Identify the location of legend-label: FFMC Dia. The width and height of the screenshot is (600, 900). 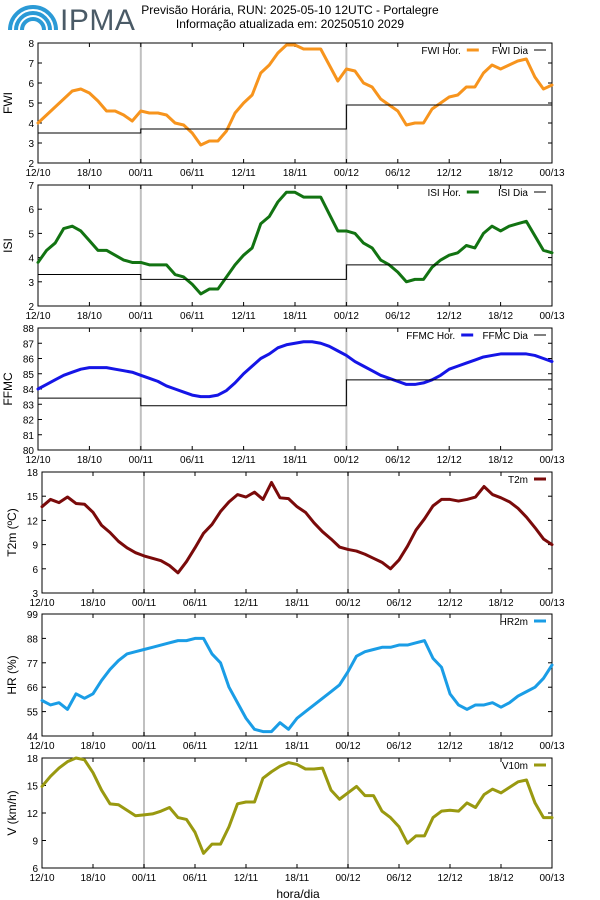
(505, 336).